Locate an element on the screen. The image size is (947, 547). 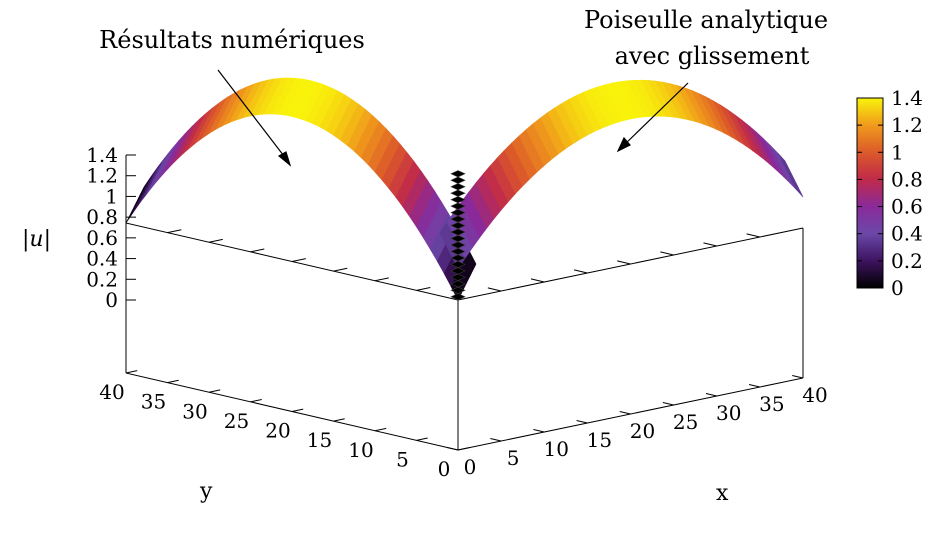
z-axis: 00.20.40.60.811.21.4 is located at coordinates (111, 258).